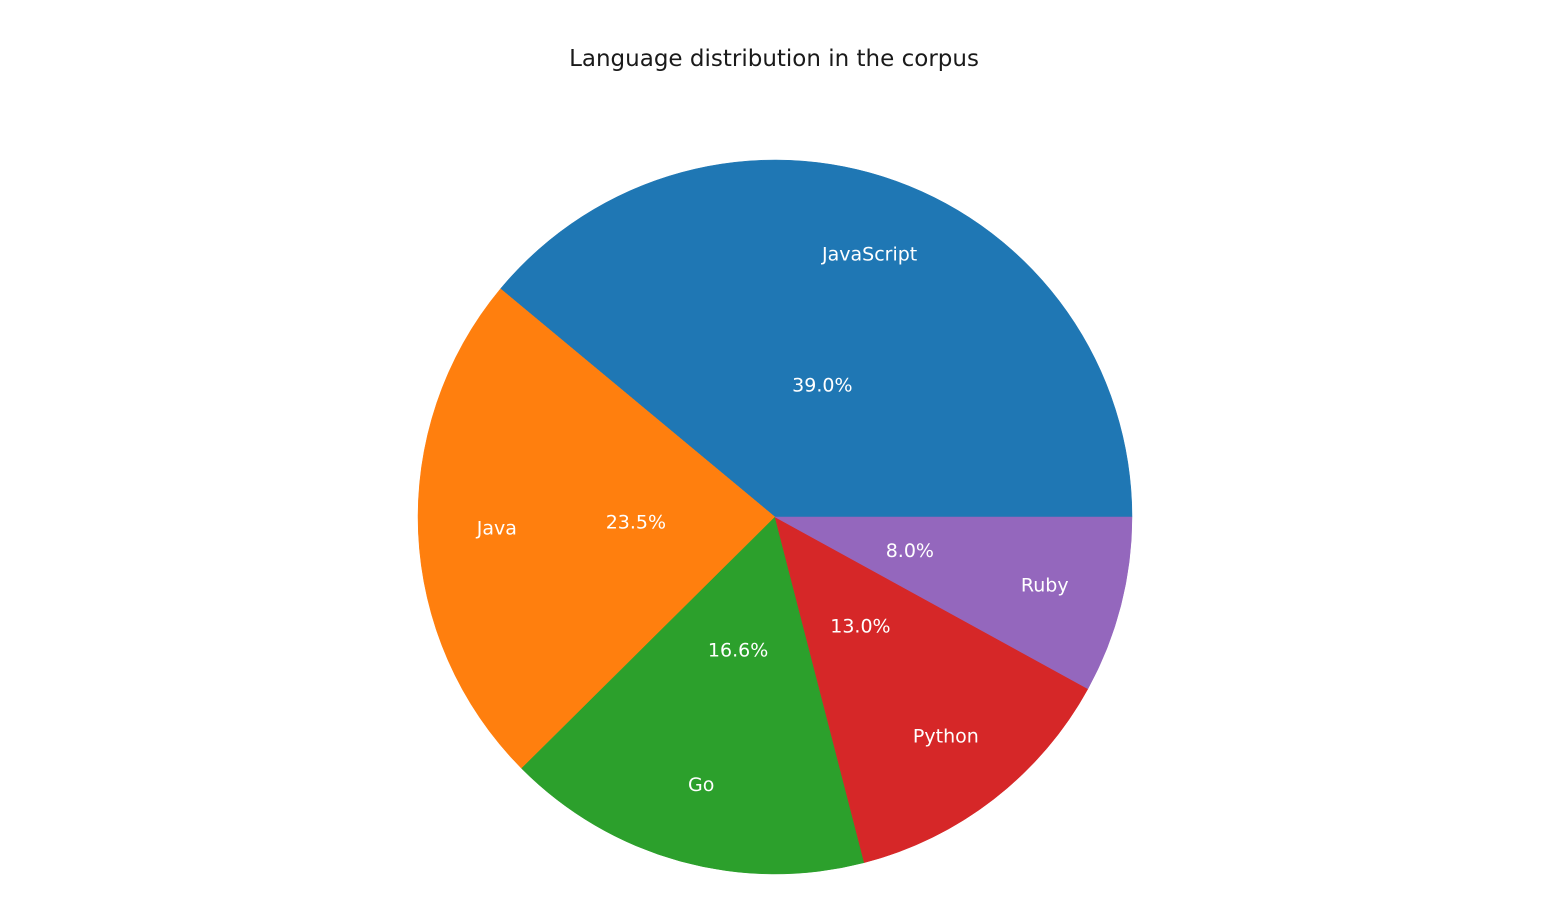 This screenshot has width=1548, height=900. What do you see at coordinates (774, 59) in the screenshot?
I see `chart-title: Language distribution in the corpus` at bounding box center [774, 59].